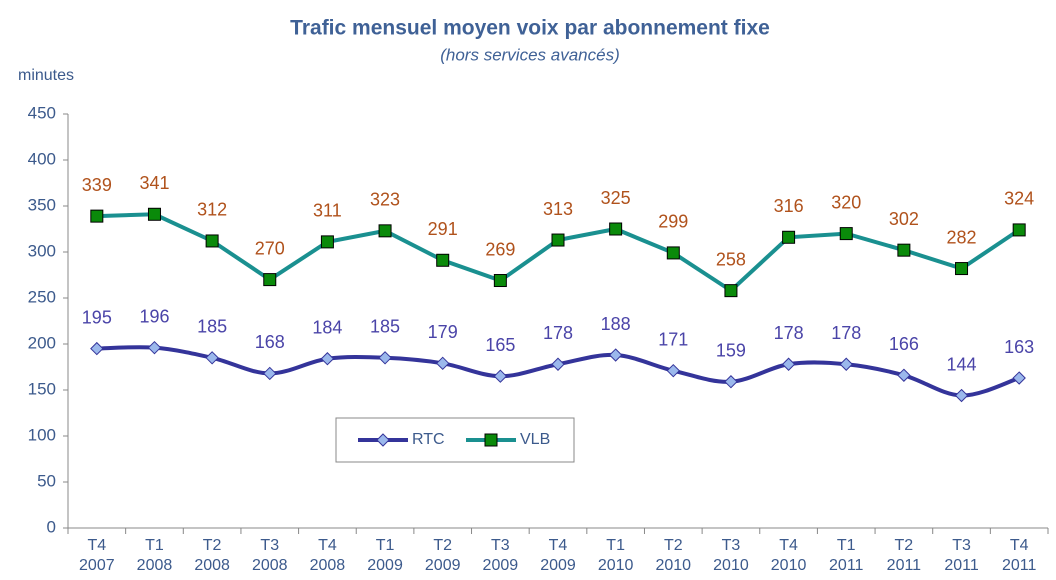  I want to click on y-axis-label: minutes, so click(46, 75).